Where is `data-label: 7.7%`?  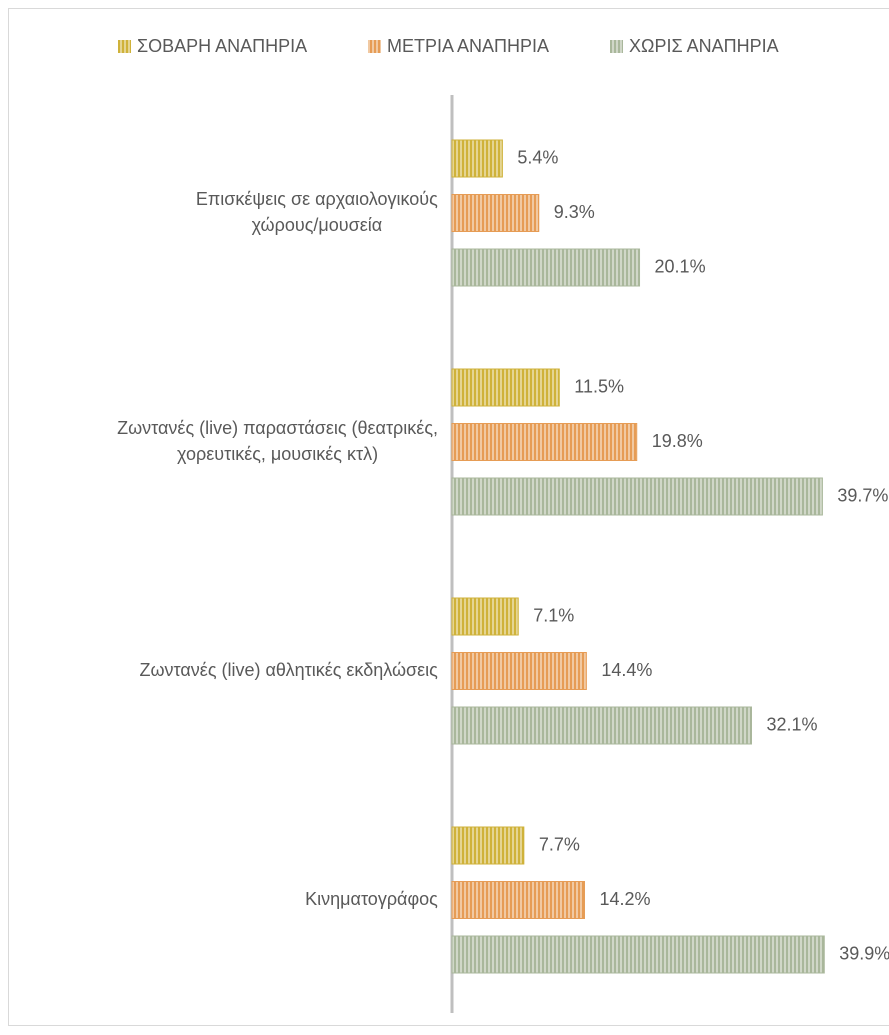 data-label: 7.7% is located at coordinates (559, 844).